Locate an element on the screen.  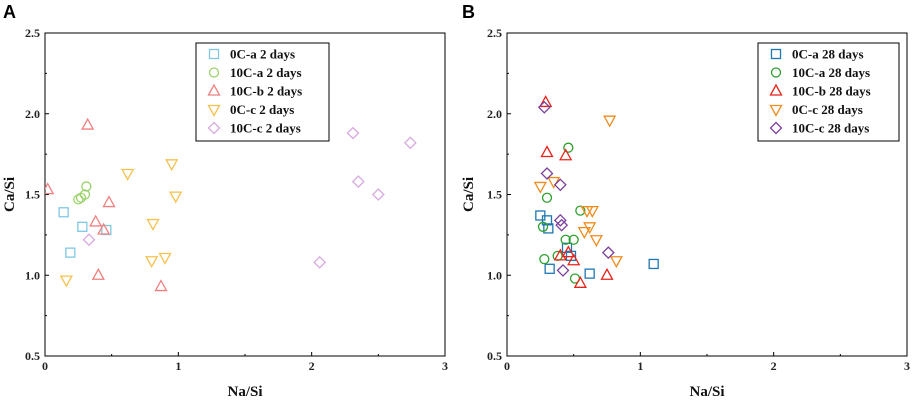
legend-entry: 10C-b 2 days is located at coordinates (266, 91).